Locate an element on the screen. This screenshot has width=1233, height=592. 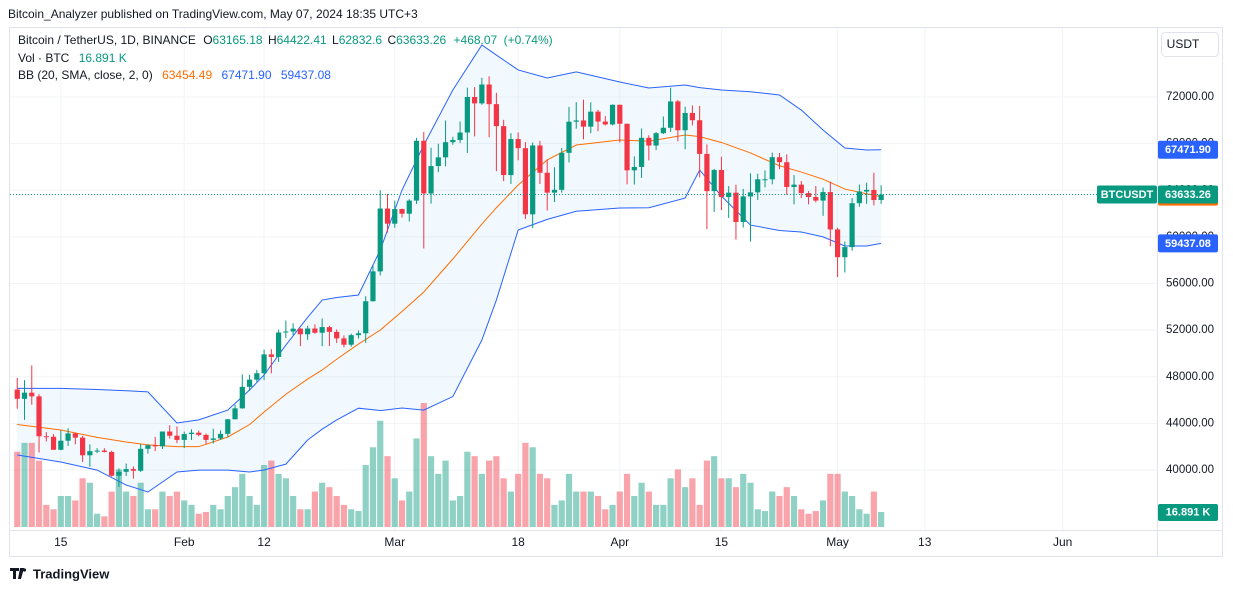
x-tick-label: Jun is located at coordinates (1062, 542).